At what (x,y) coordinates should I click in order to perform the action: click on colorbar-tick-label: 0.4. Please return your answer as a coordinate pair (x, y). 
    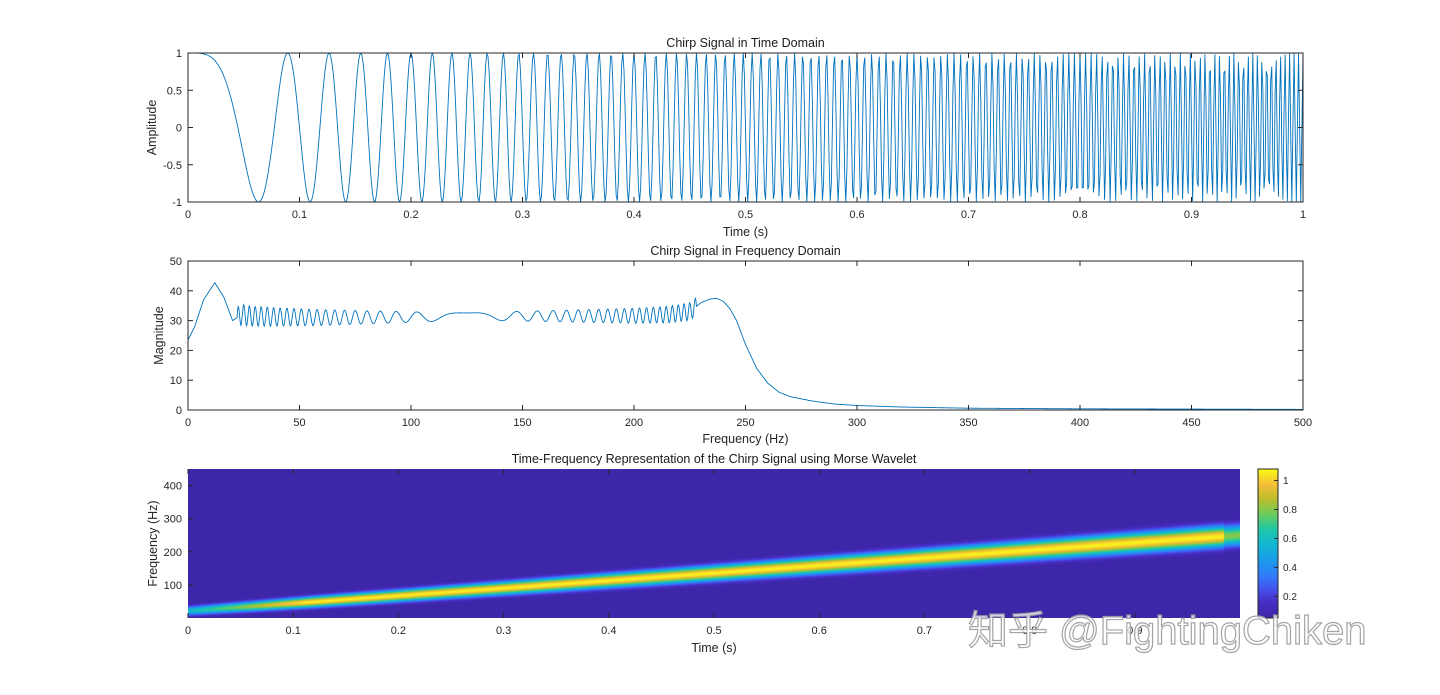
    Looking at the image, I should click on (1290, 568).